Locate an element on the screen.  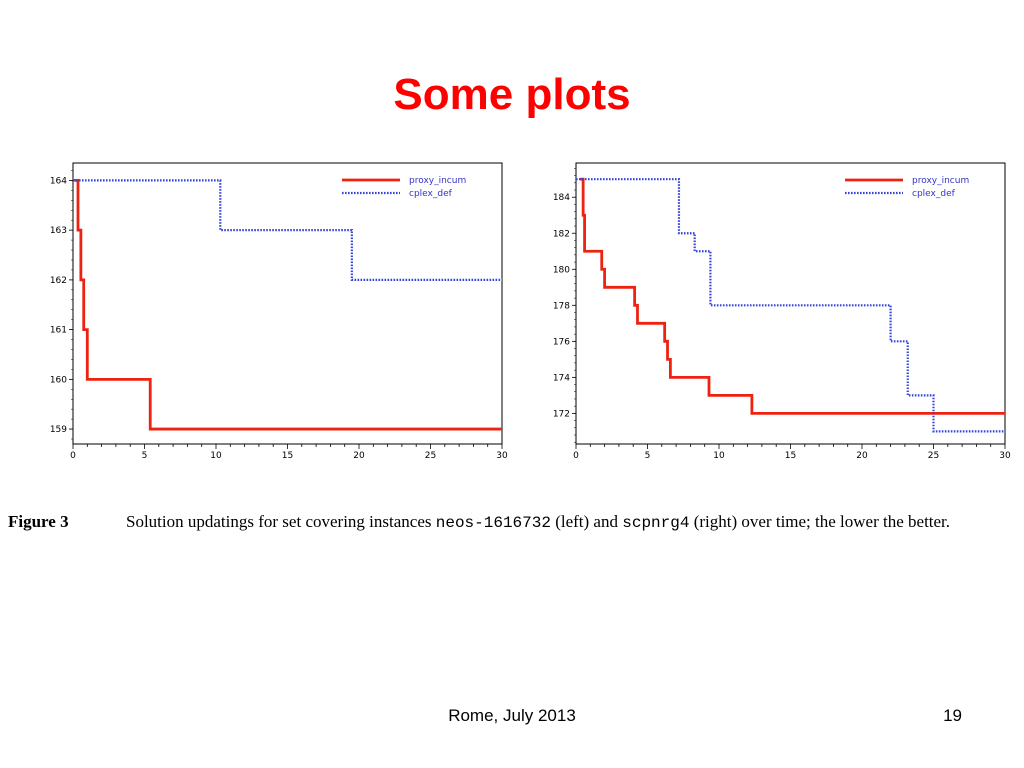
y-tick-label: 174 is located at coordinates (561, 378).